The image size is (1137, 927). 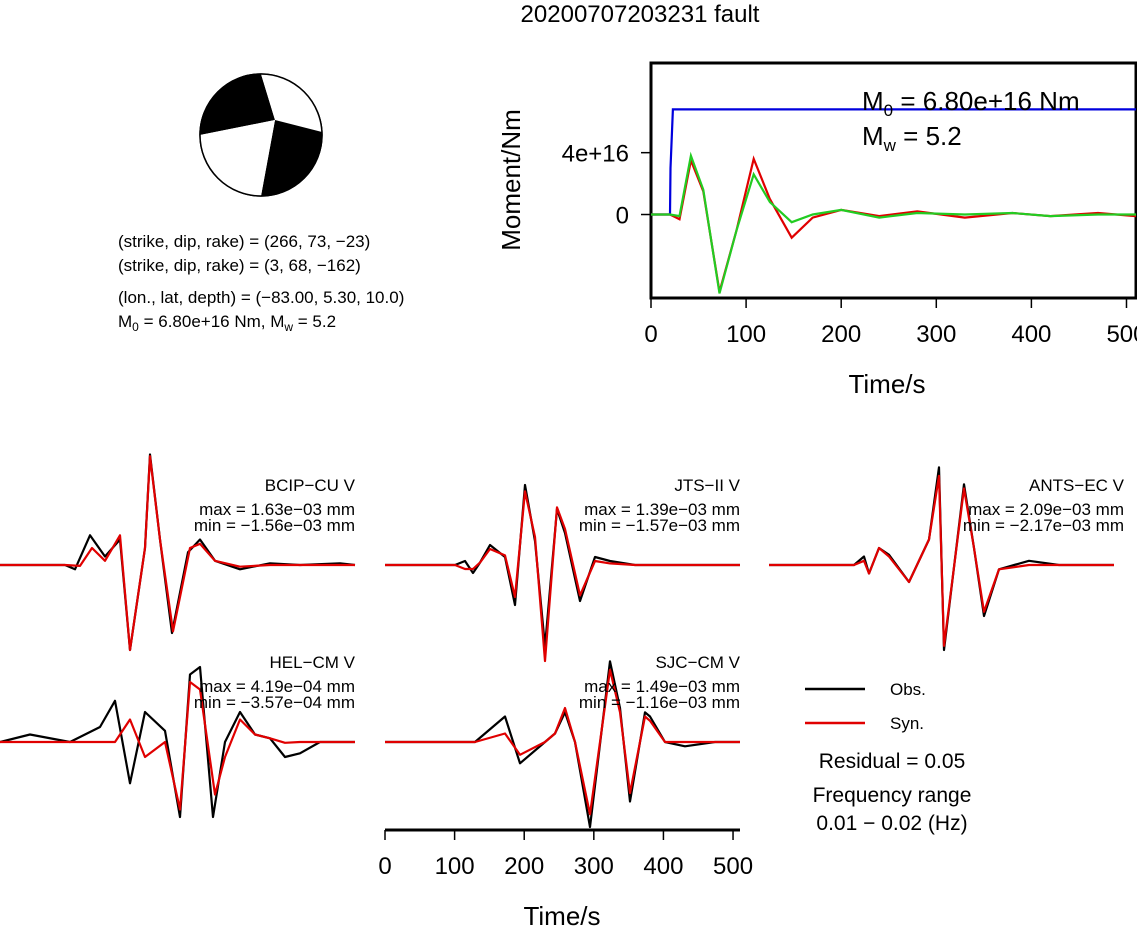 I want to click on moment-x-tick-label: 300, so click(x=936, y=334).